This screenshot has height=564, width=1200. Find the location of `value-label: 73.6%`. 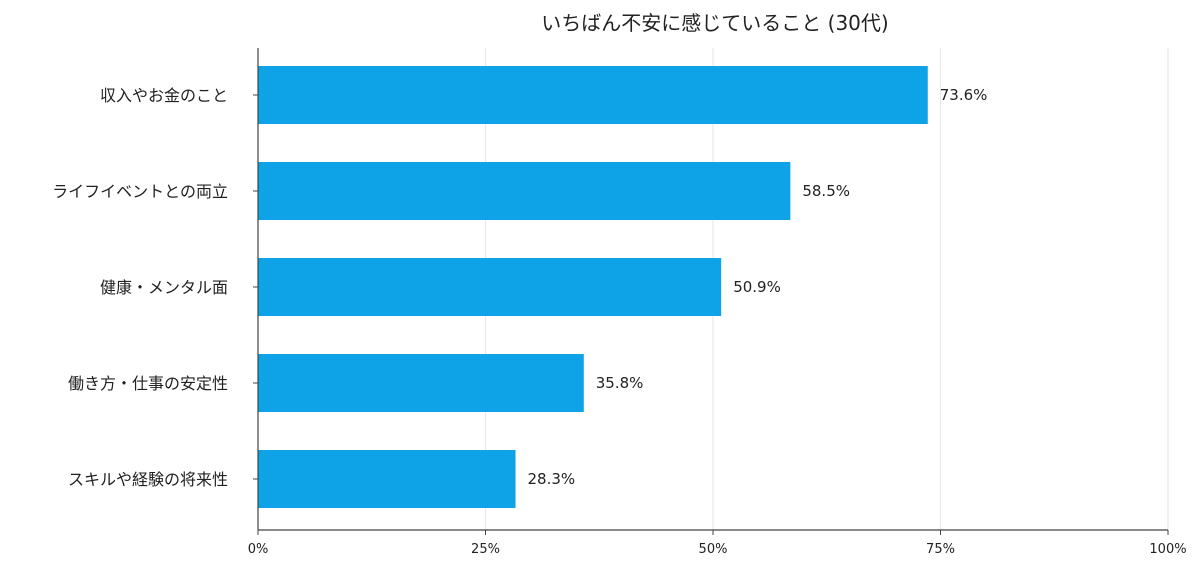

value-label: 73.6% is located at coordinates (964, 95).